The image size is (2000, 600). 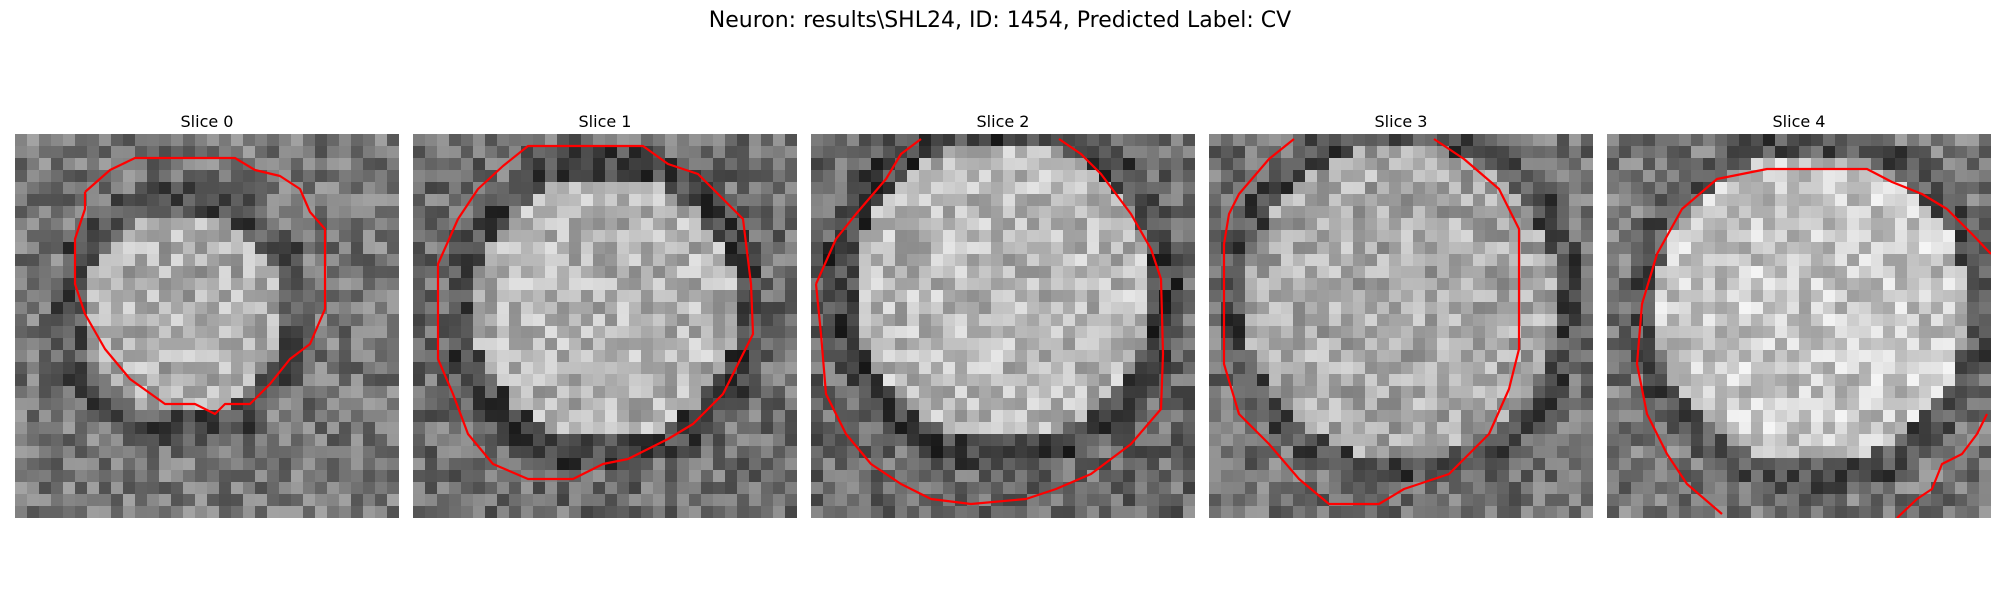 I want to click on slice-title: Slice 2, so click(x=1003, y=121).